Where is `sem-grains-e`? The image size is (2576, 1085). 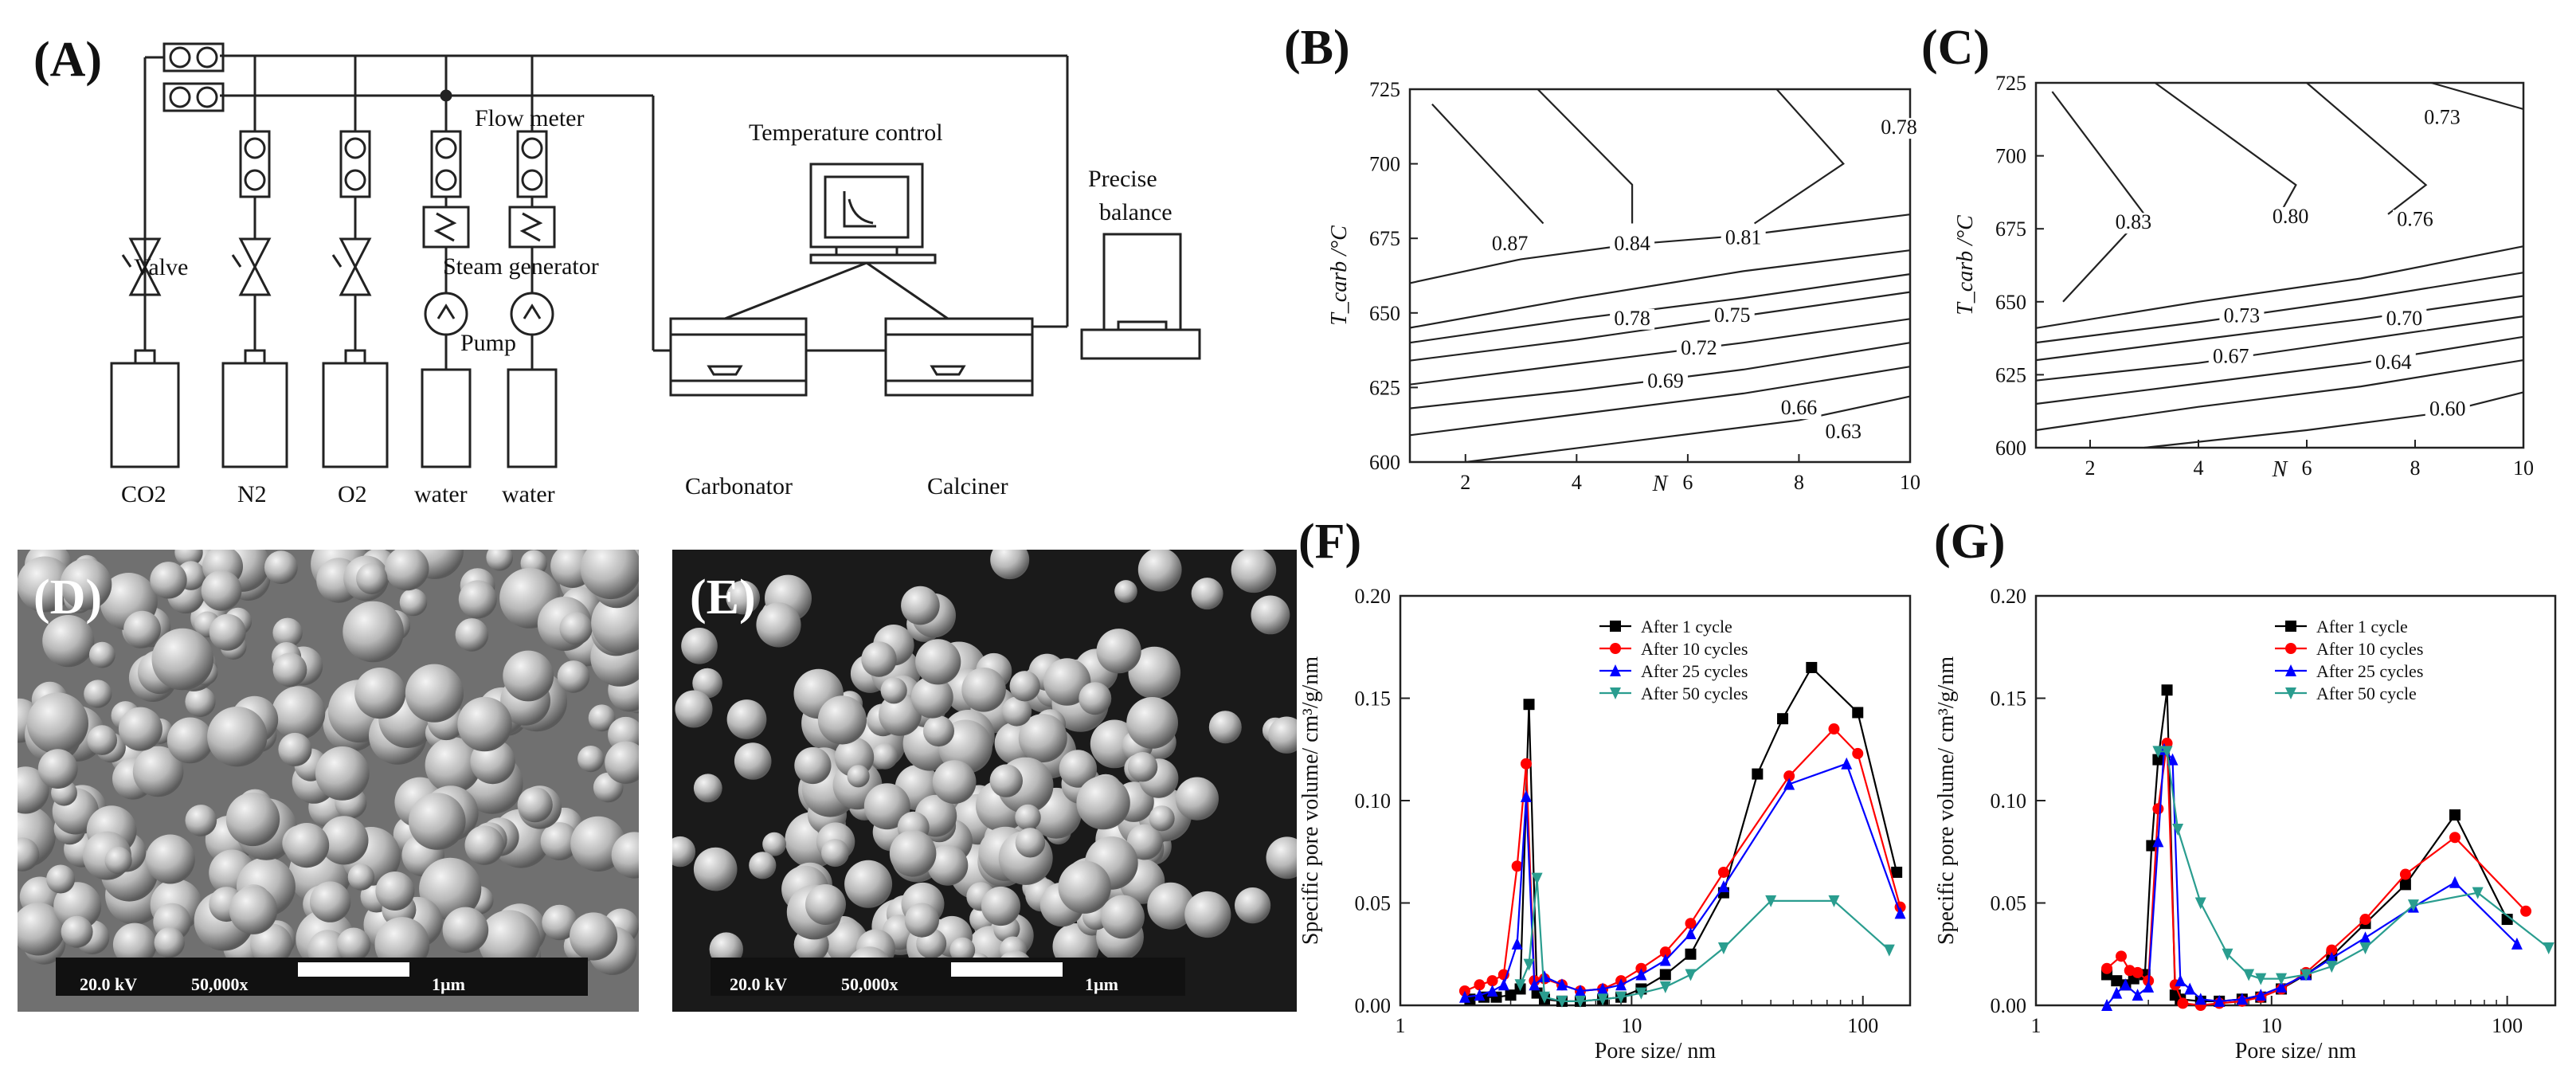
sem-grains-e is located at coordinates (984, 771).